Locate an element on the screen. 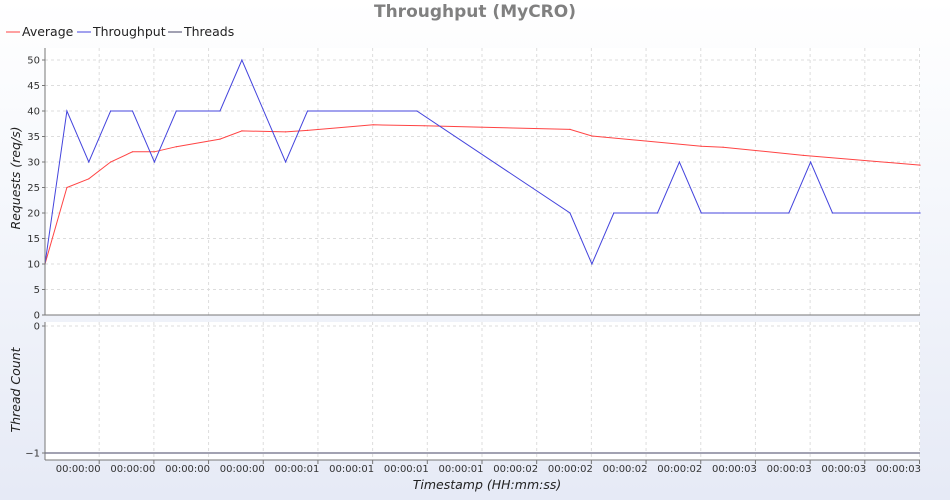 This screenshot has width=950, height=500. top-y-tick-label: 20 is located at coordinates (33, 214).